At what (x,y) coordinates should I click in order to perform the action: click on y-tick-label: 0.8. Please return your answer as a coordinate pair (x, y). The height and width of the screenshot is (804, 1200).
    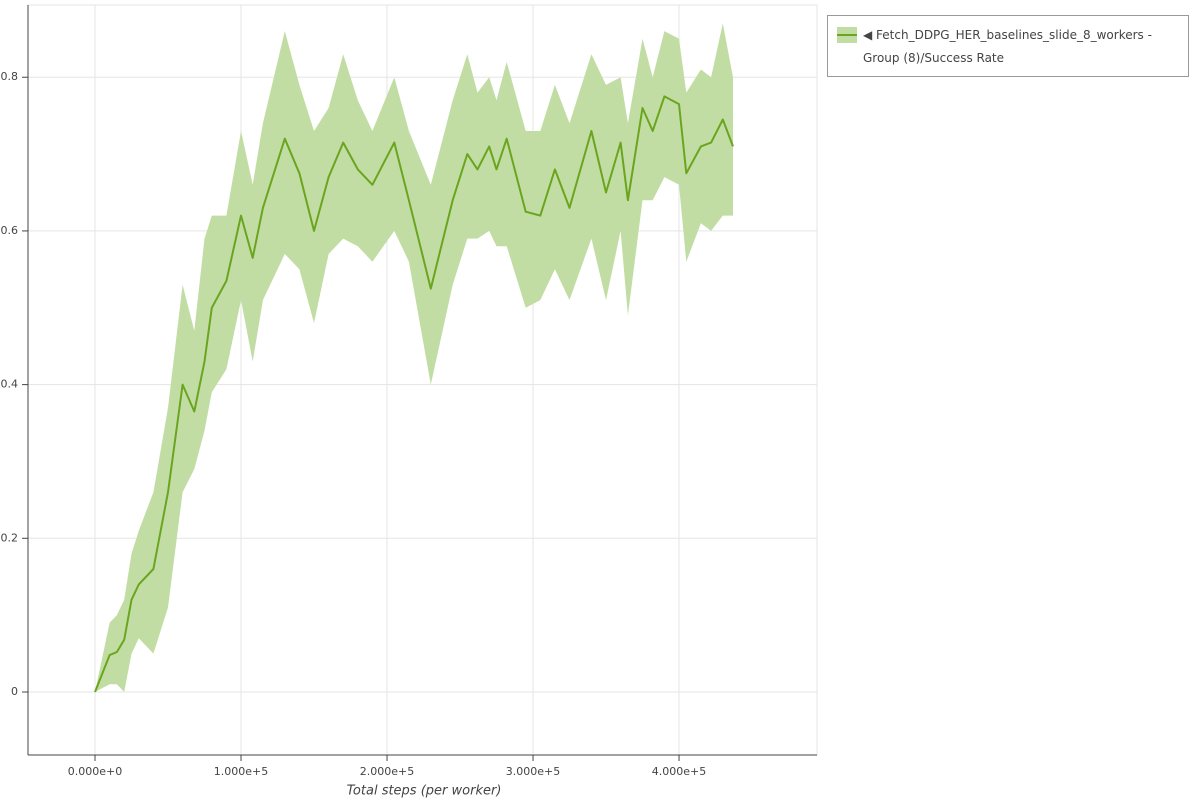
    Looking at the image, I should click on (10, 76).